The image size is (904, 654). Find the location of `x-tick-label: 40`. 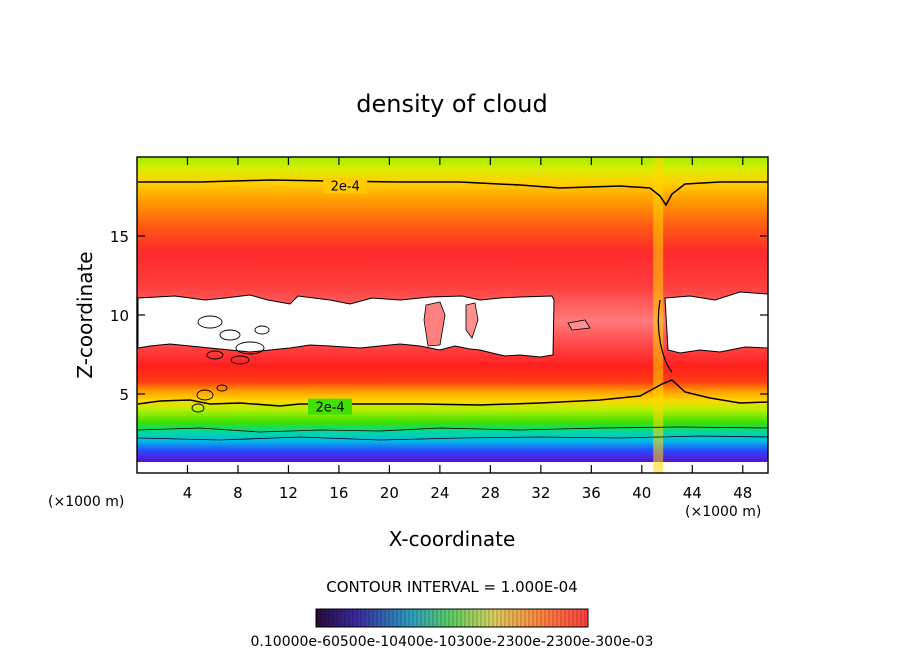

x-tick-label: 40 is located at coordinates (641, 493).